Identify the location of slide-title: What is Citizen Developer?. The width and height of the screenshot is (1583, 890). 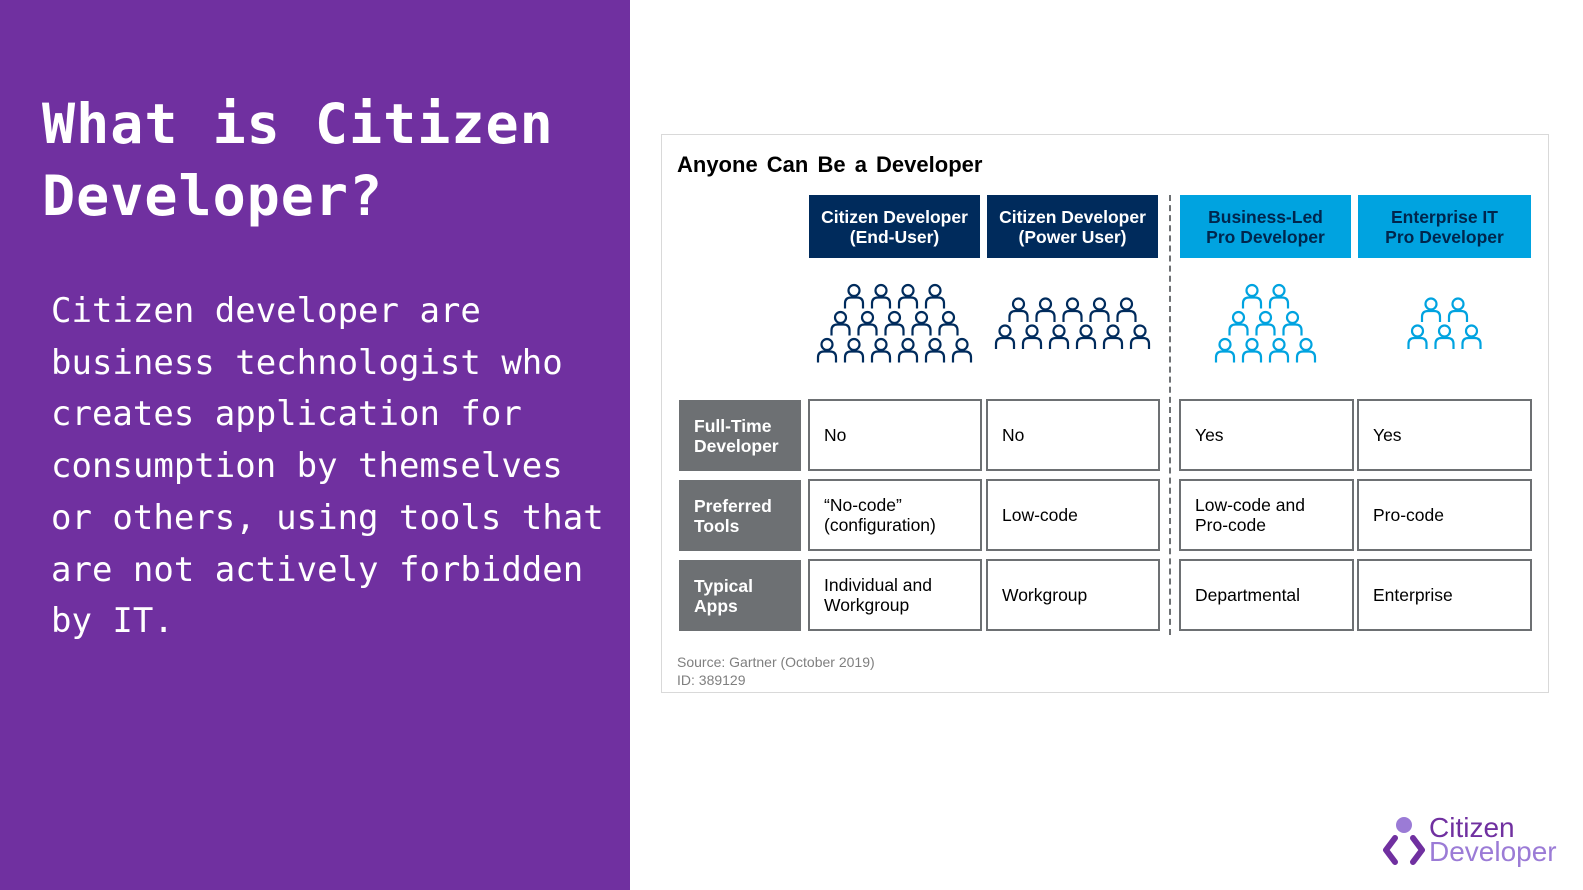
(298, 160).